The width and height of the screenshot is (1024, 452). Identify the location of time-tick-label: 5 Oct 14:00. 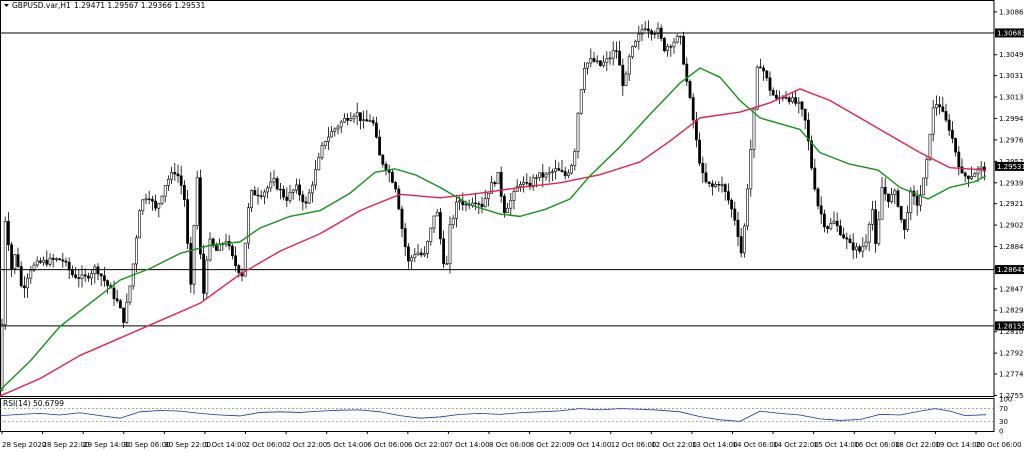
(347, 445).